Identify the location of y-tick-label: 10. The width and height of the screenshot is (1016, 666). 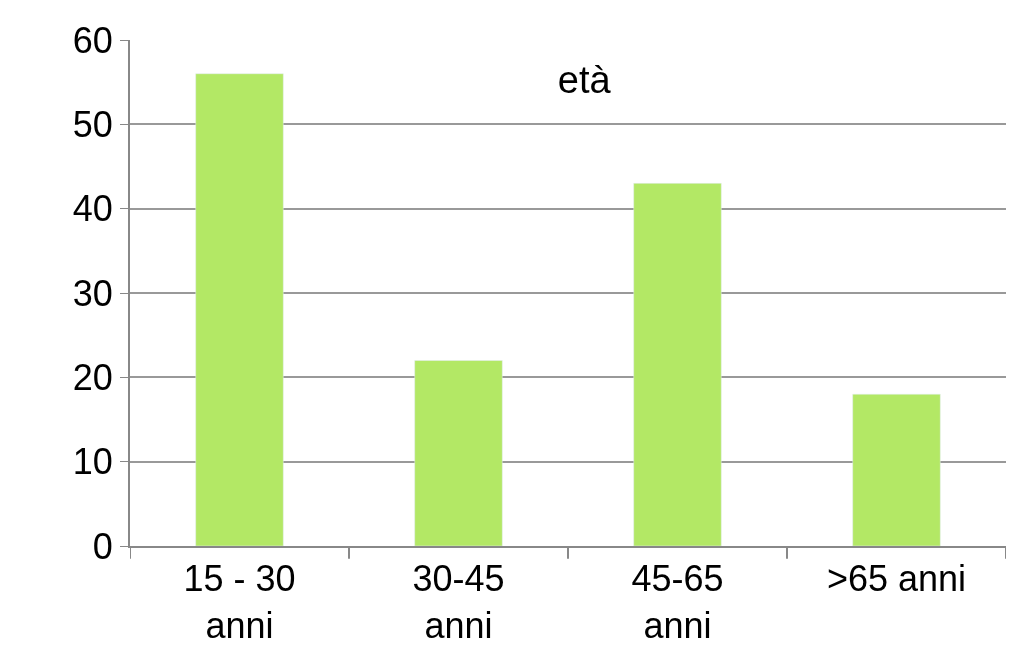
(92, 462).